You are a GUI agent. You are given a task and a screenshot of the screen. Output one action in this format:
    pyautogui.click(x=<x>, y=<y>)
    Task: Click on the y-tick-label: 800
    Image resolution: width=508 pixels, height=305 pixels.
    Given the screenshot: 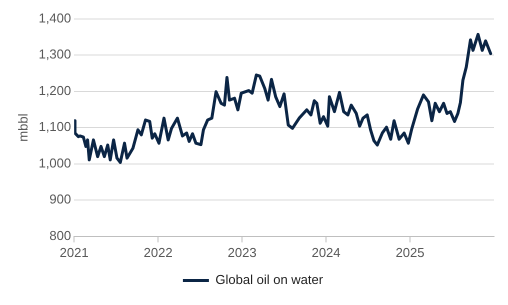 What is the action you would take?
    pyautogui.click(x=60, y=235)
    